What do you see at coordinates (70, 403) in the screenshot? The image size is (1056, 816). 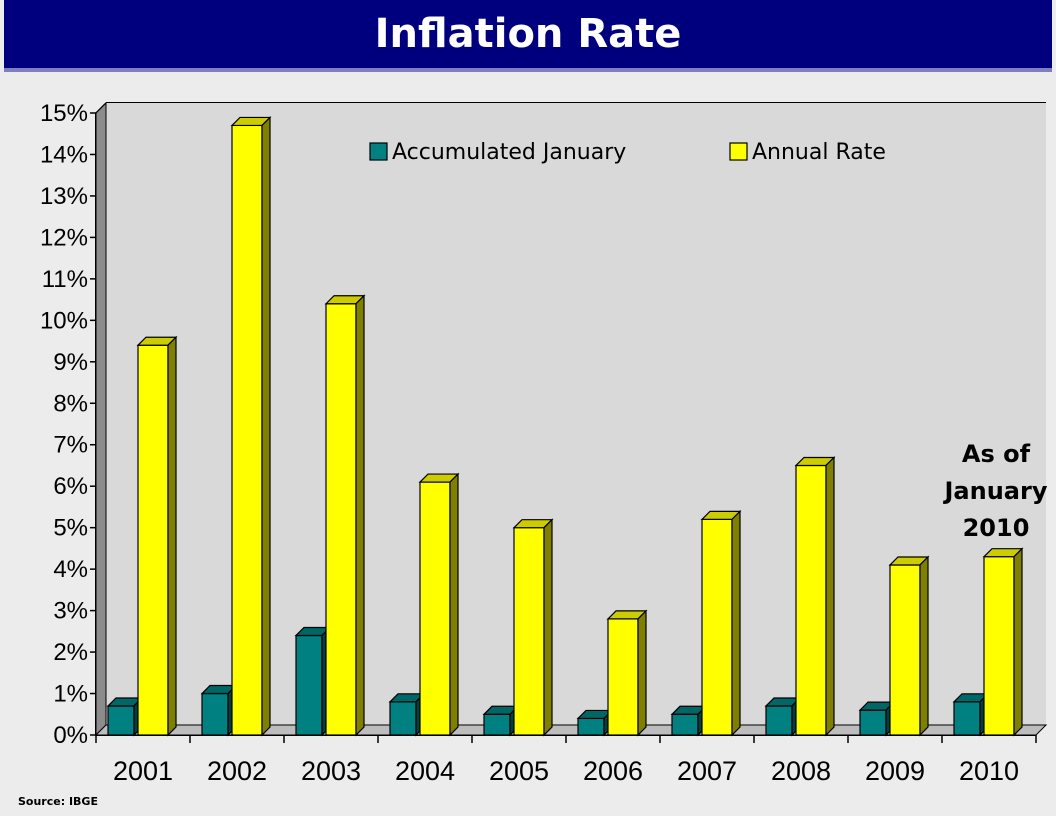 I see `ytick-label: 8%` at bounding box center [70, 403].